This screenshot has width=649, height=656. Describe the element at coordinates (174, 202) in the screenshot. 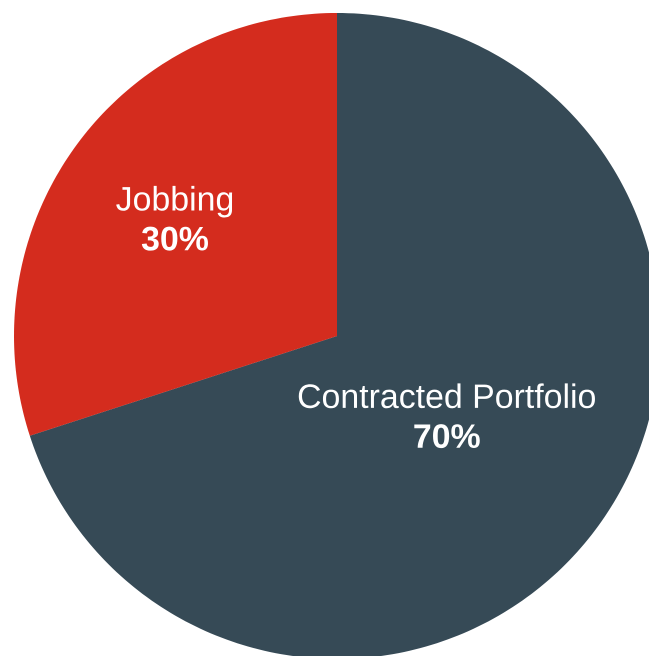

I see `slice-label: Jobbing` at that location.